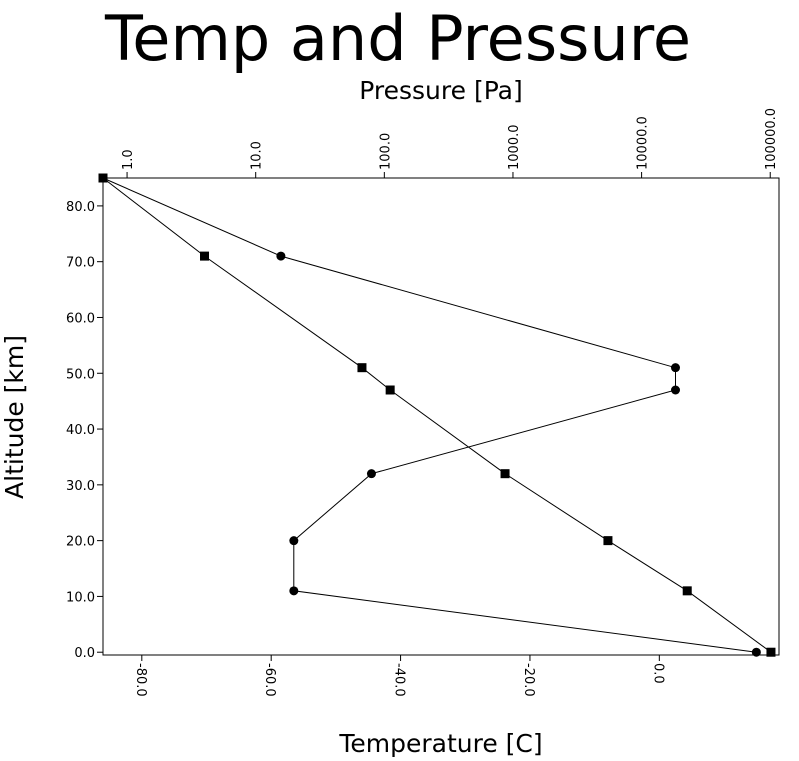  What do you see at coordinates (80, 207) in the screenshot?
I see `y-tick-label: 80.0` at bounding box center [80, 207].